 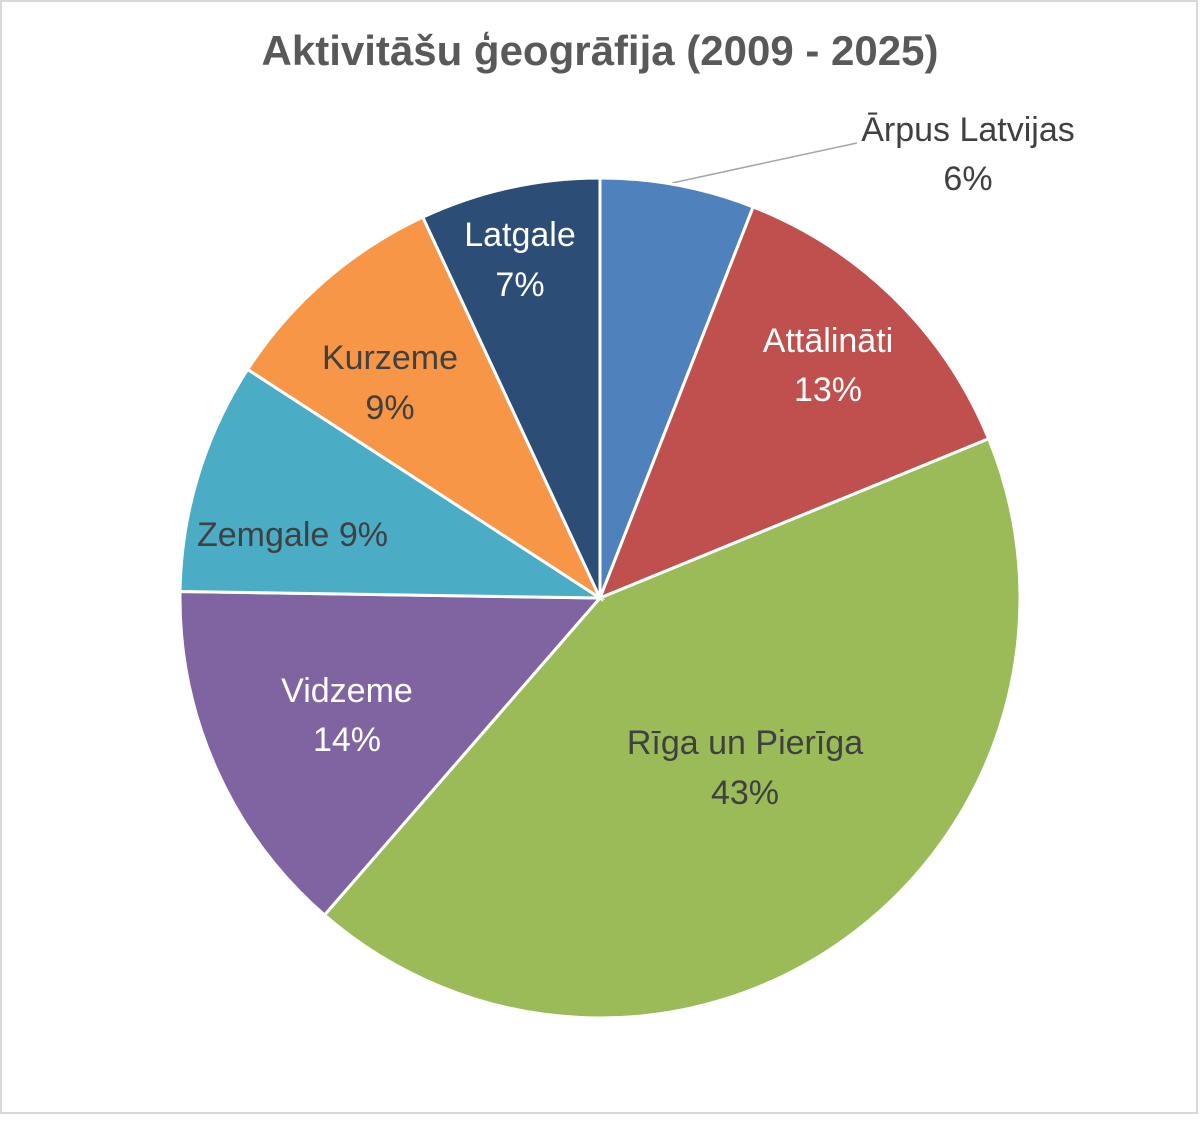 I want to click on leader-line, so click(x=764, y=163).